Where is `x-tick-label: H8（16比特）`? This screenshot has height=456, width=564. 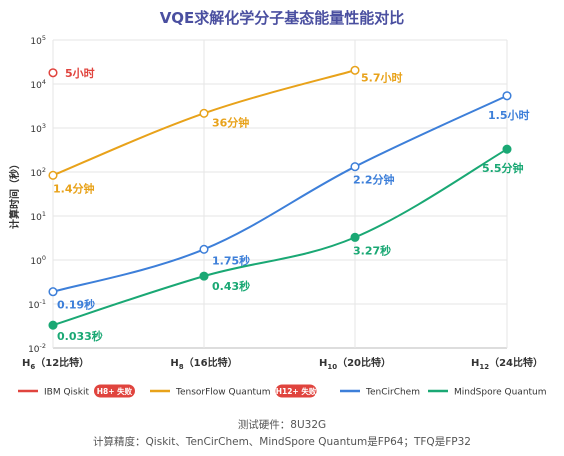
x-tick-label: H8（16比特） is located at coordinates (203, 363).